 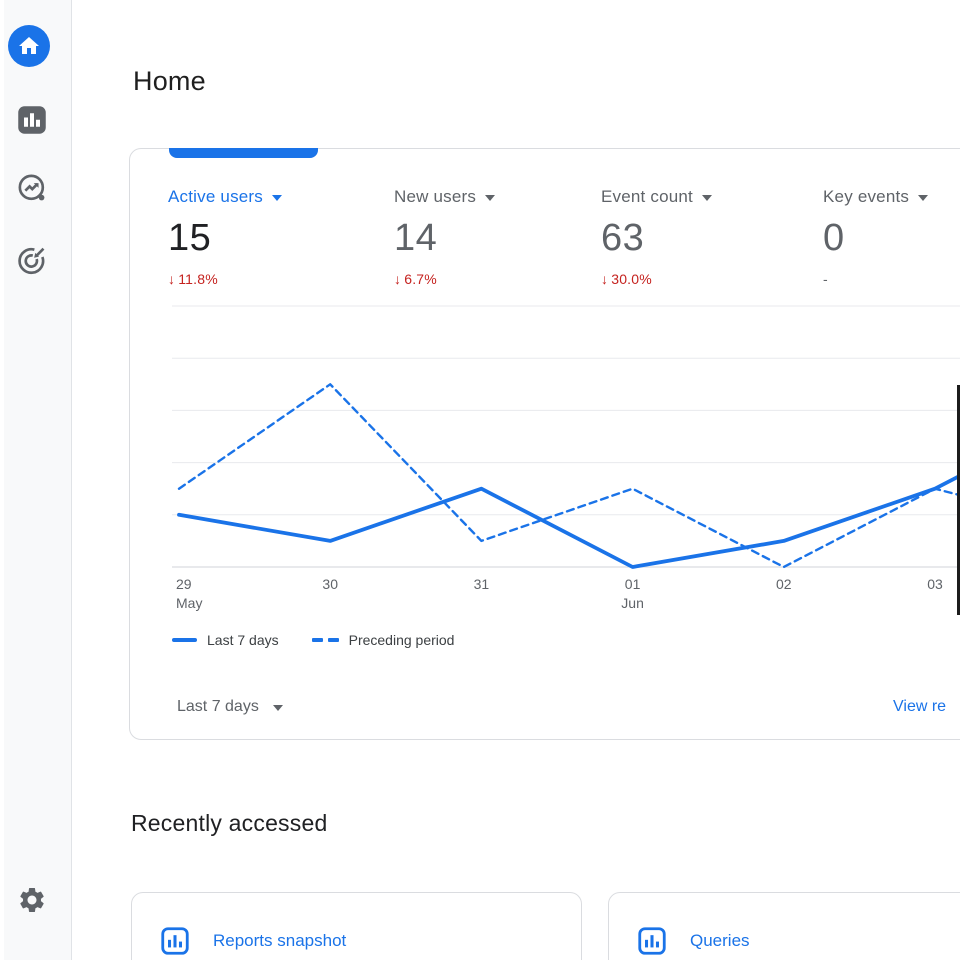 I want to click on legend-label: Last 7 days, so click(x=243, y=640).